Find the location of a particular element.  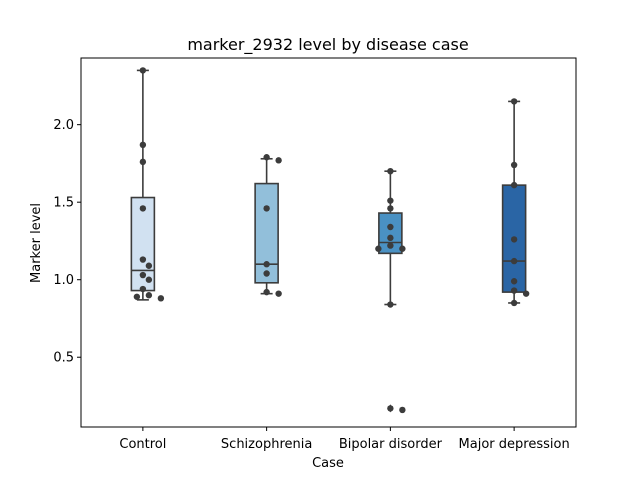

x-tick-label: Major depression is located at coordinates (514, 444).